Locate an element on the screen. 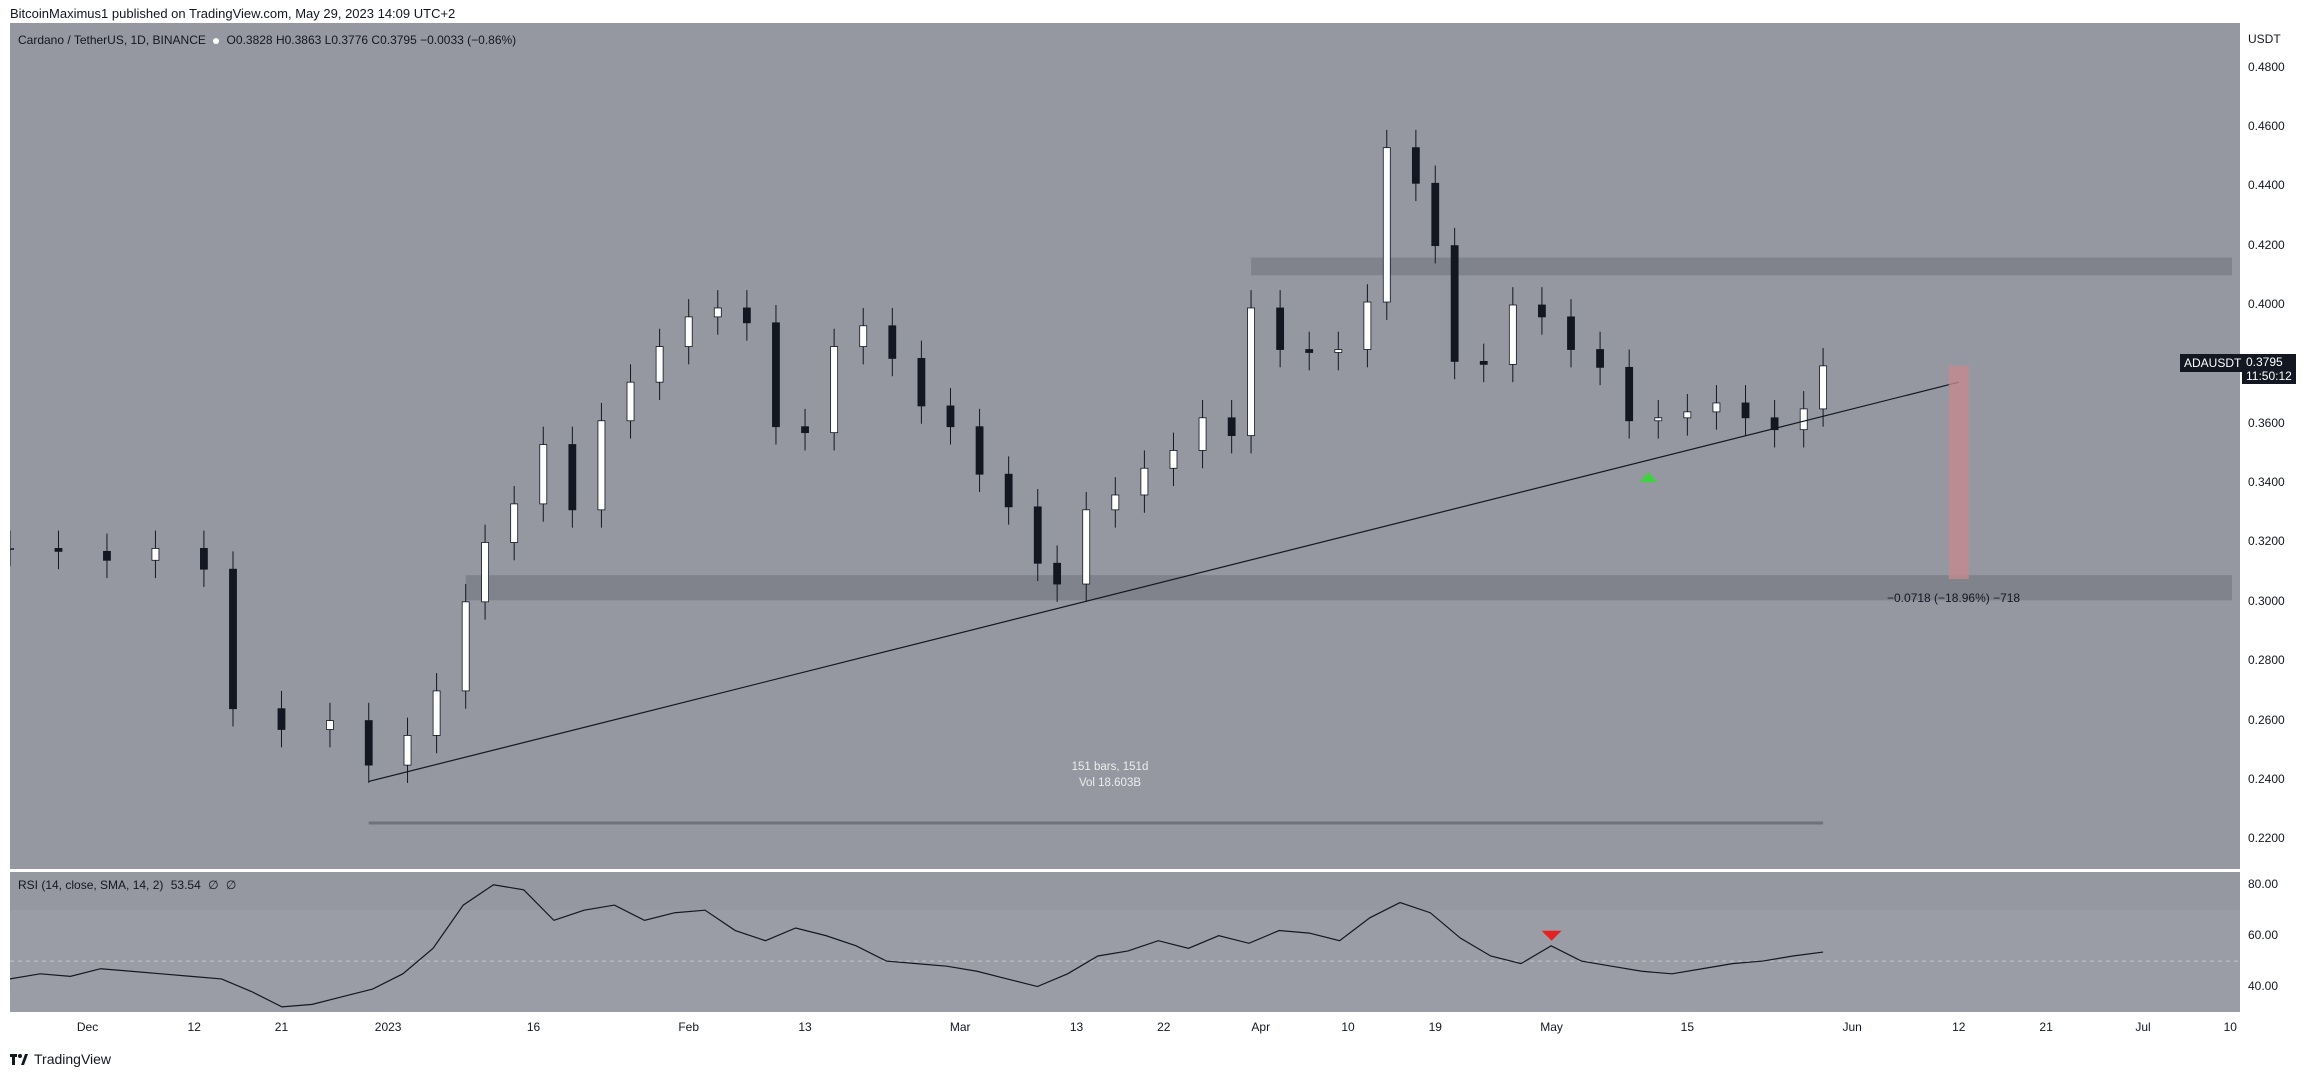  price-tag: 0.3795 11:50:12 is located at coordinates (2269, 369).